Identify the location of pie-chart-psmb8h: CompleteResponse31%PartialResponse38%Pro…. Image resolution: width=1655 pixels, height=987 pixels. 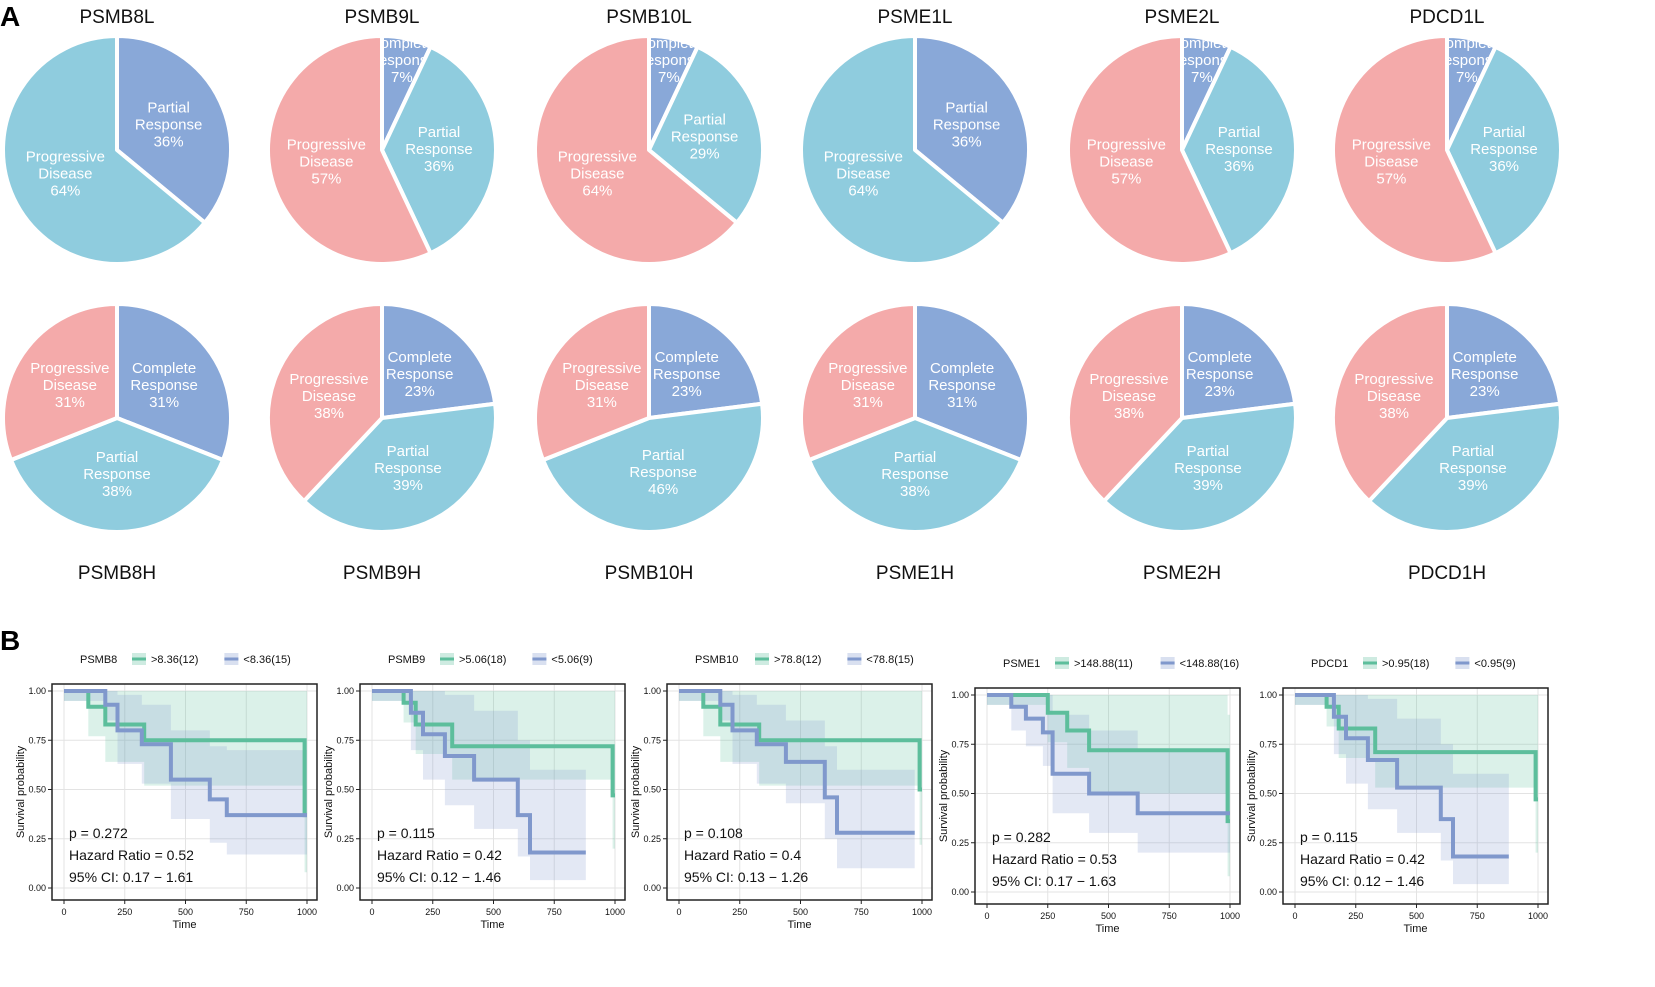
(117, 443).